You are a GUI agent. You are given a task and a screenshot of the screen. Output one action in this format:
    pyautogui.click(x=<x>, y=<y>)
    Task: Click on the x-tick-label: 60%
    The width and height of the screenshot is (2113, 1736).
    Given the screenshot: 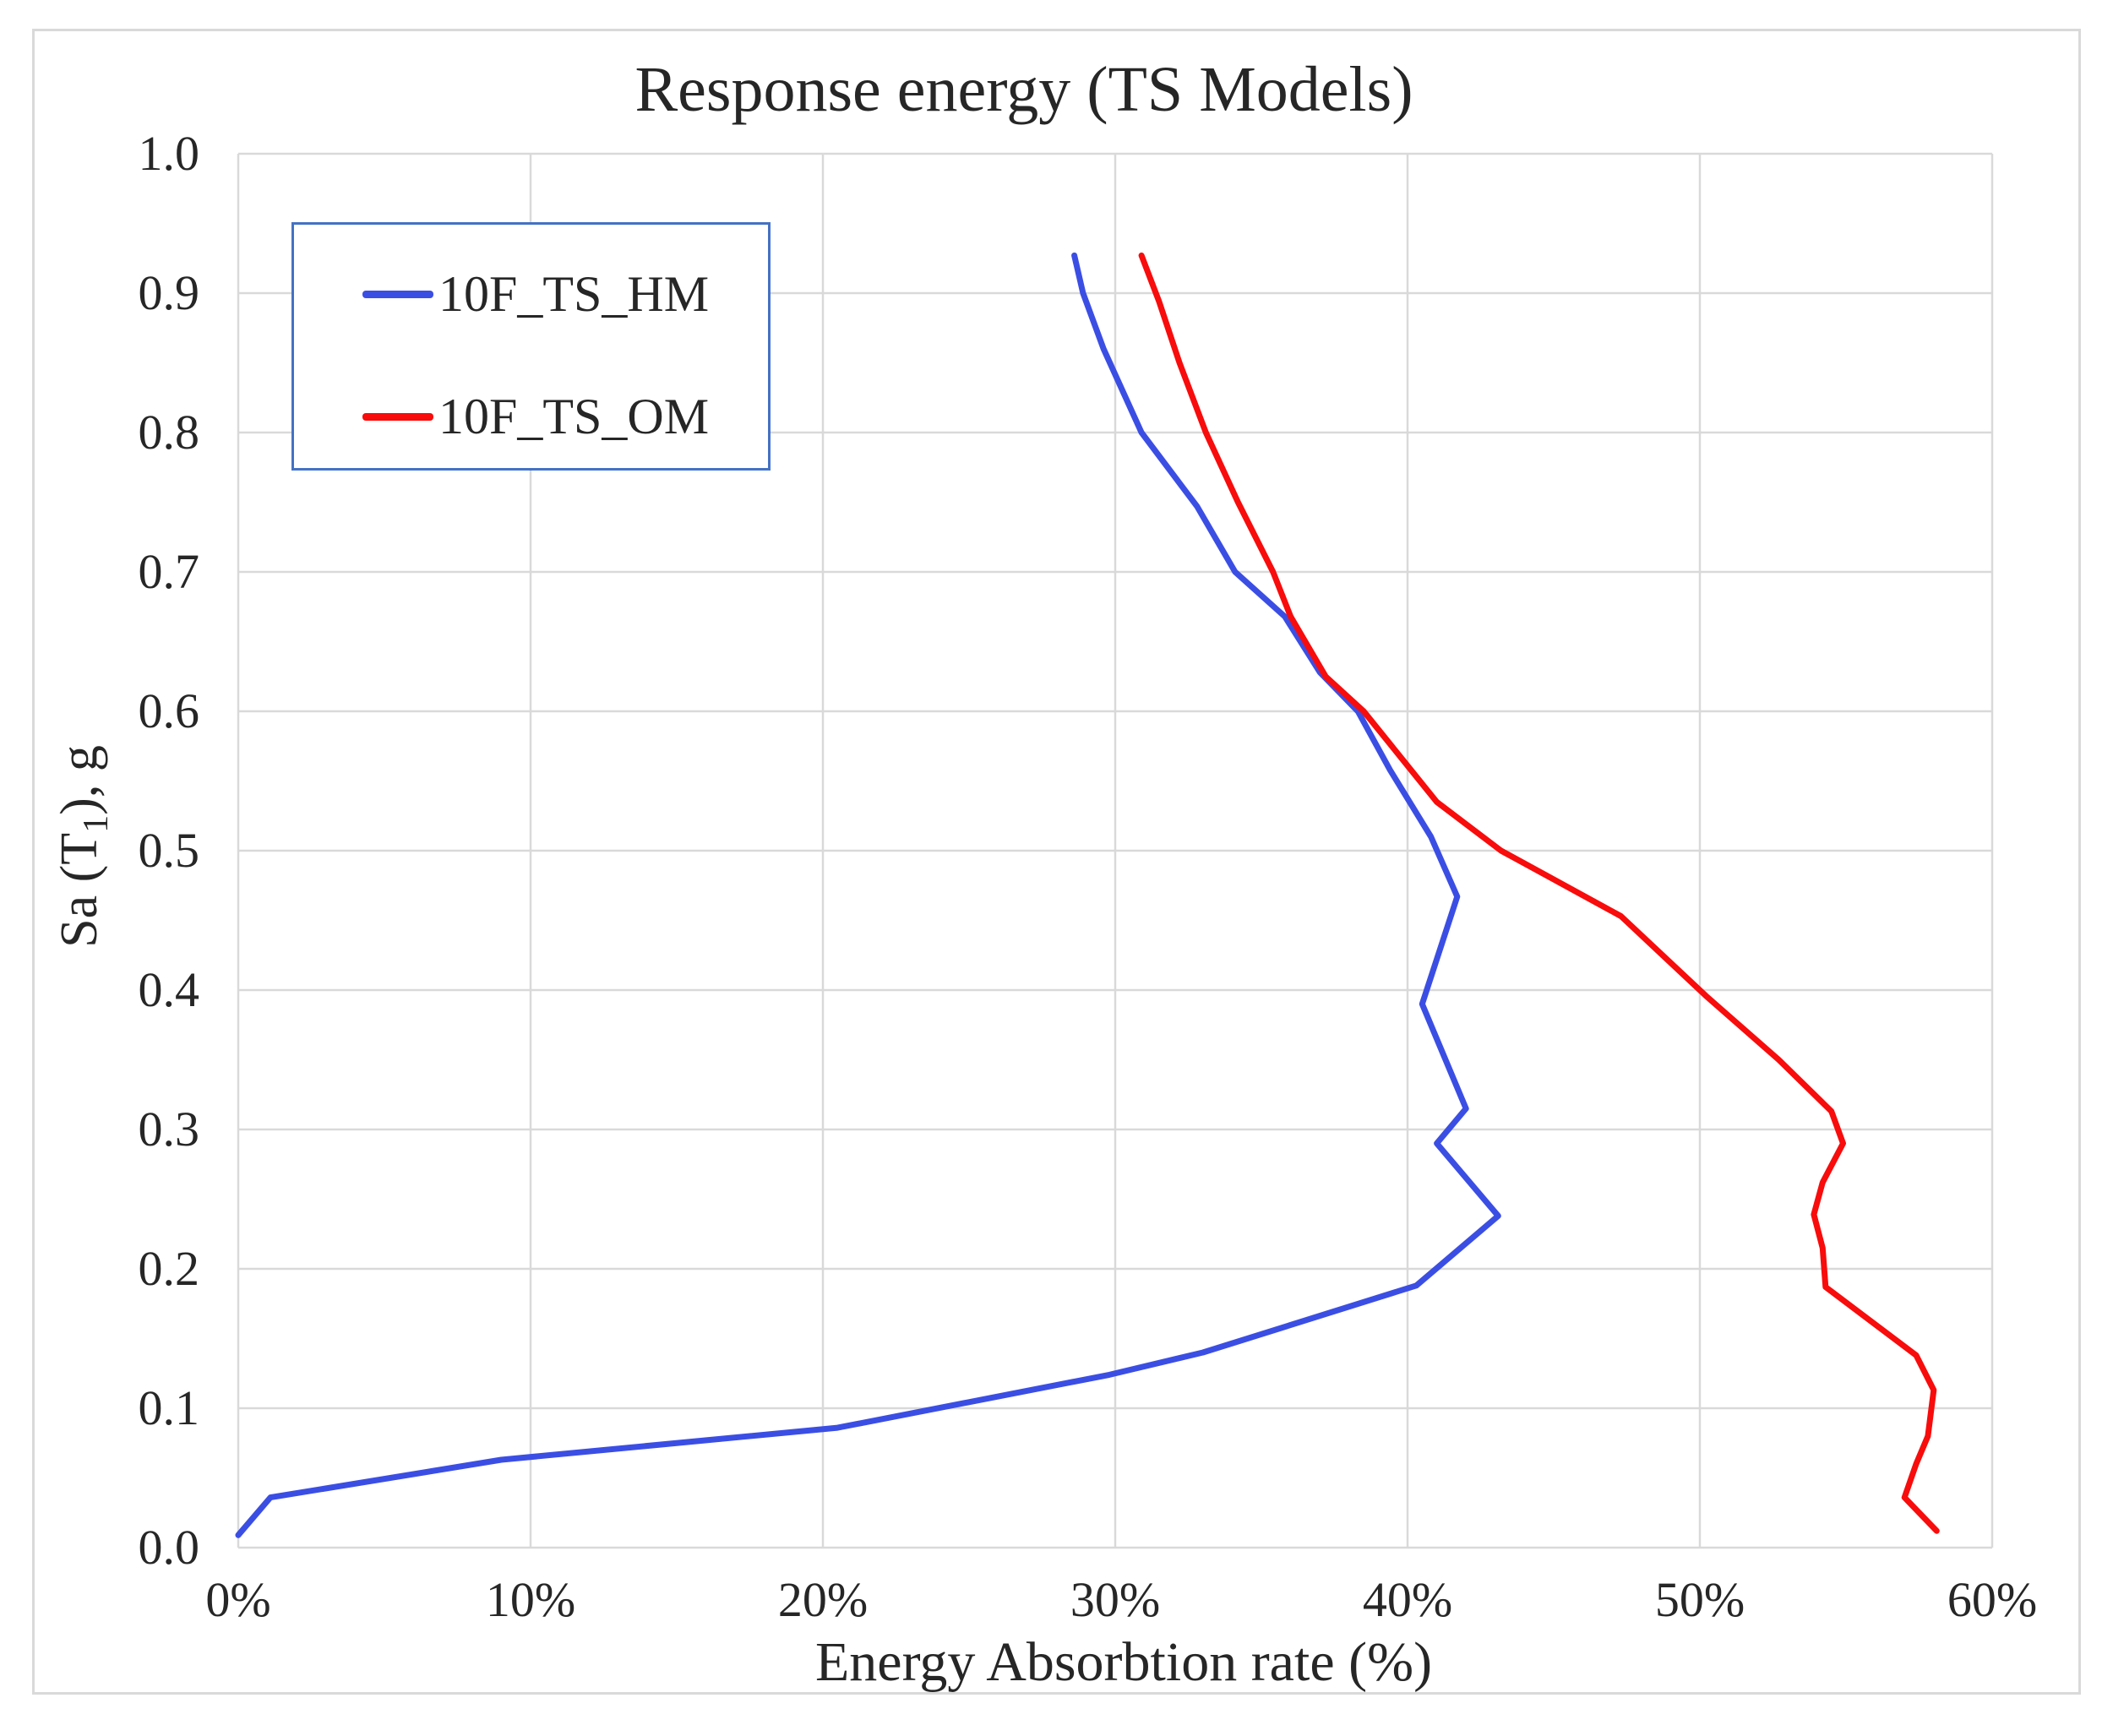 What is the action you would take?
    pyautogui.click(x=1992, y=1599)
    